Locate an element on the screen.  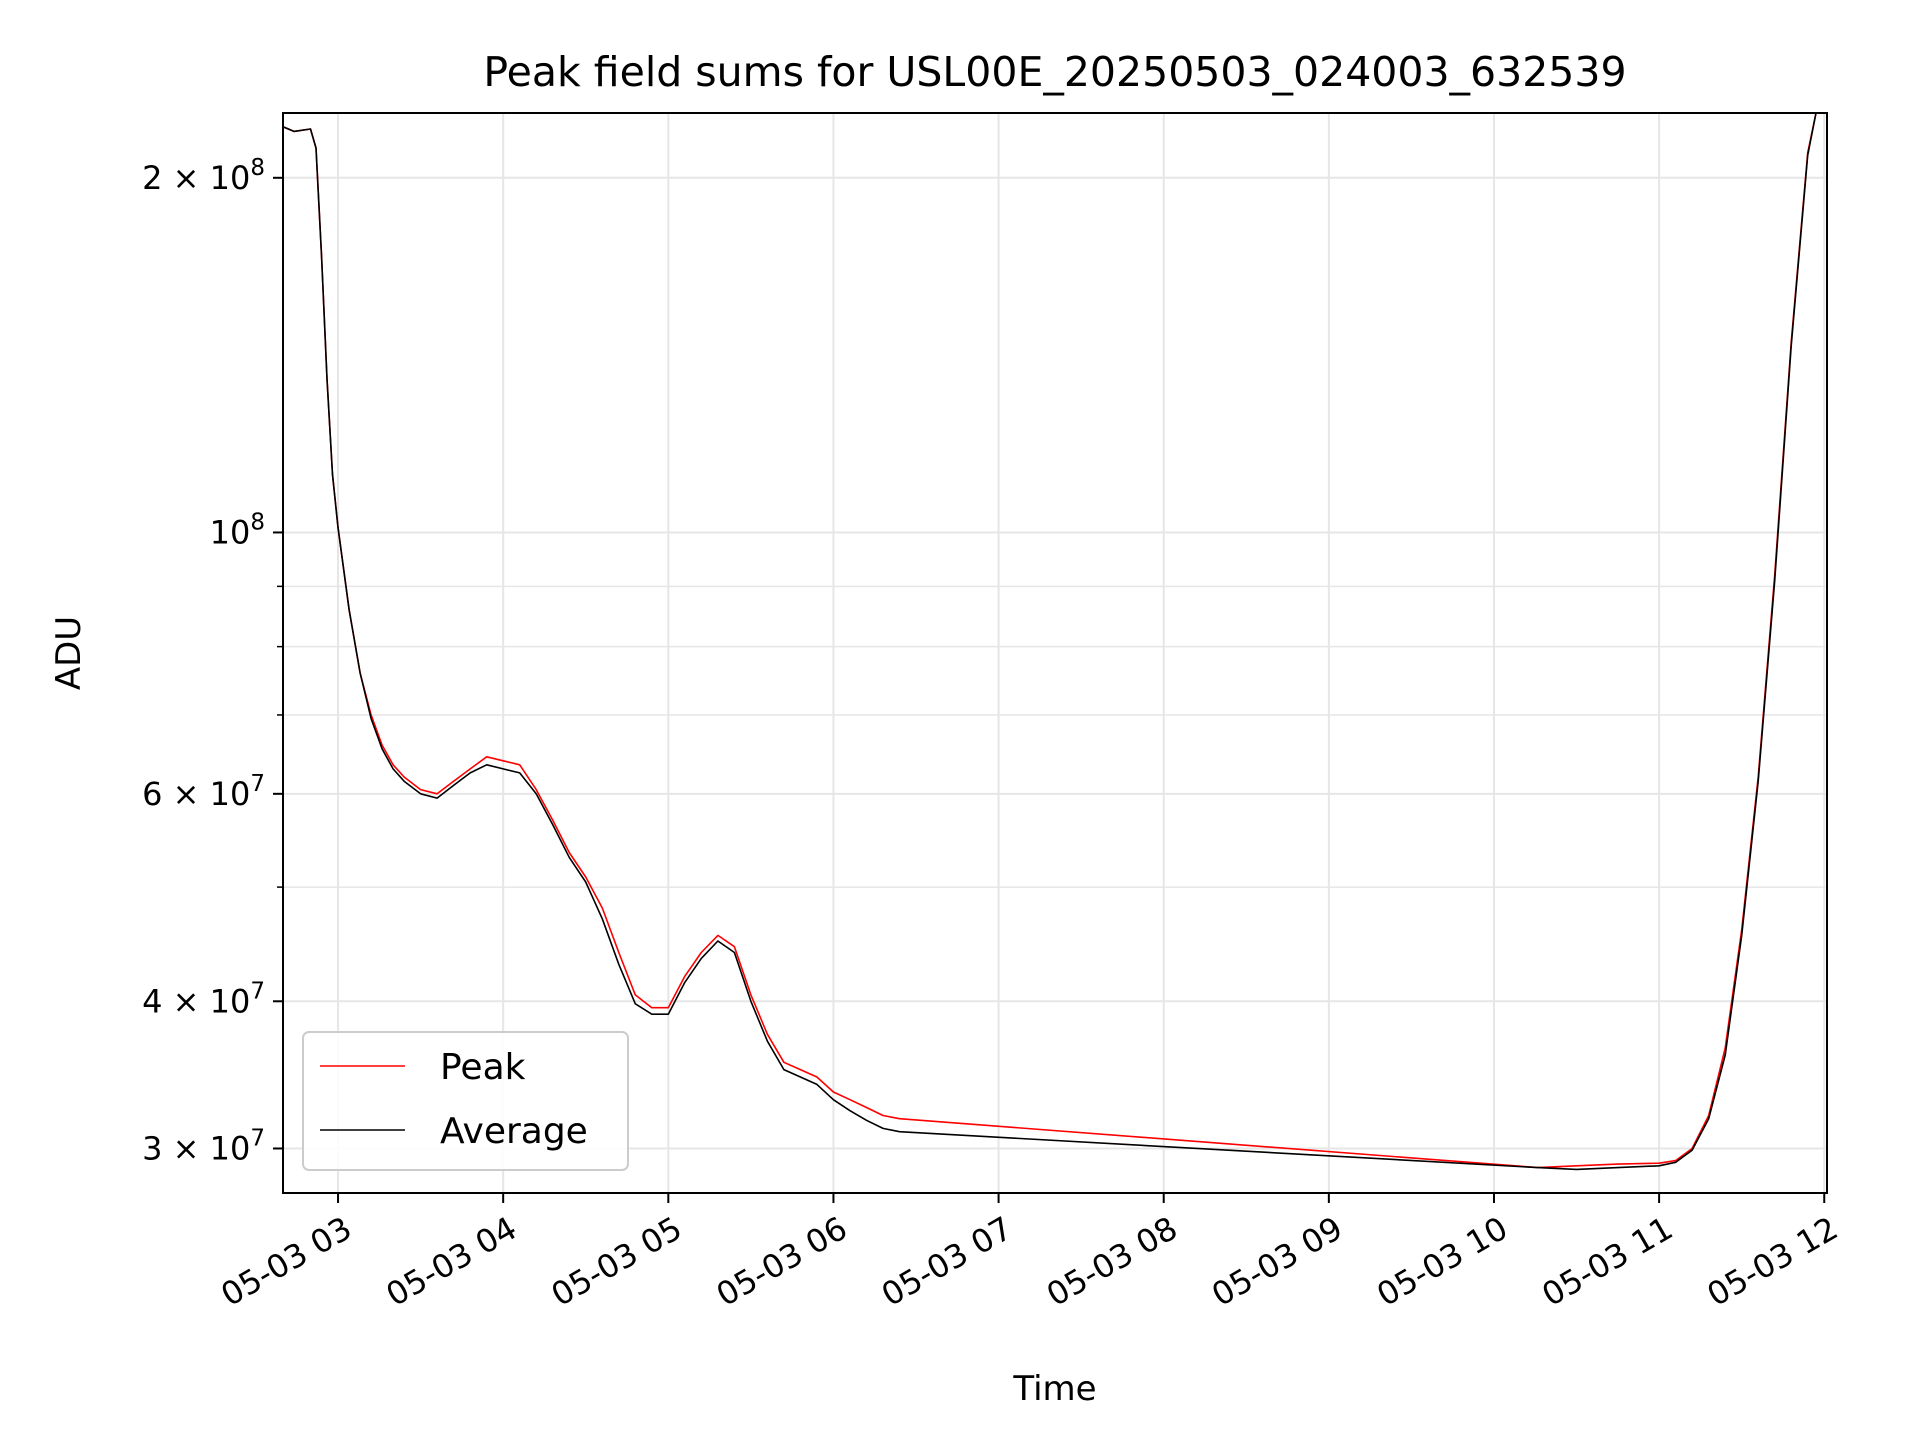
y-tick-label: 6 × 107 is located at coordinates (203, 792).